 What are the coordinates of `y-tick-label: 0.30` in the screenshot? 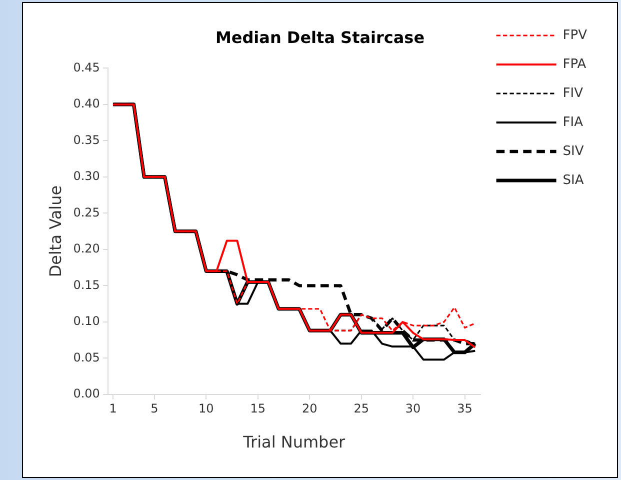 It's located at (86, 176).